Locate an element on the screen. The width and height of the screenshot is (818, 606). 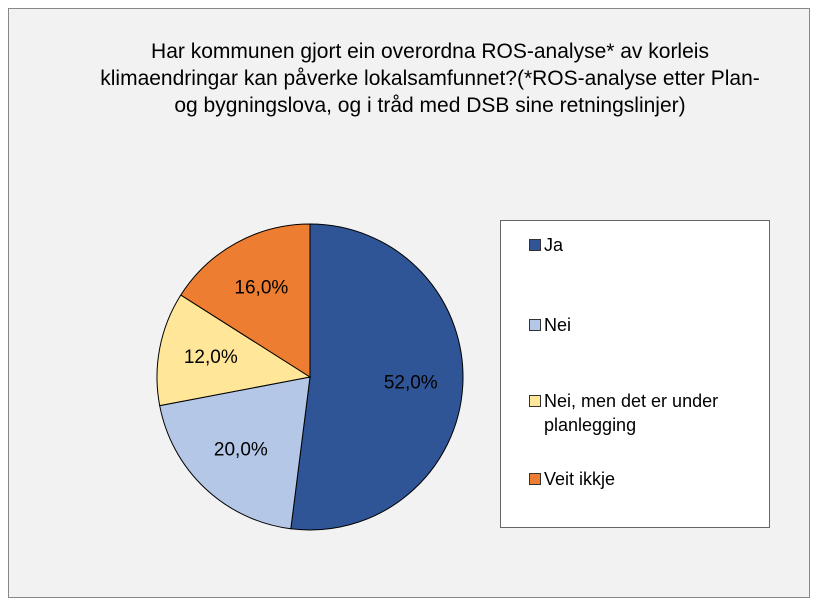
legend-label: Nei, men det er under planlegging is located at coordinates (631, 413).